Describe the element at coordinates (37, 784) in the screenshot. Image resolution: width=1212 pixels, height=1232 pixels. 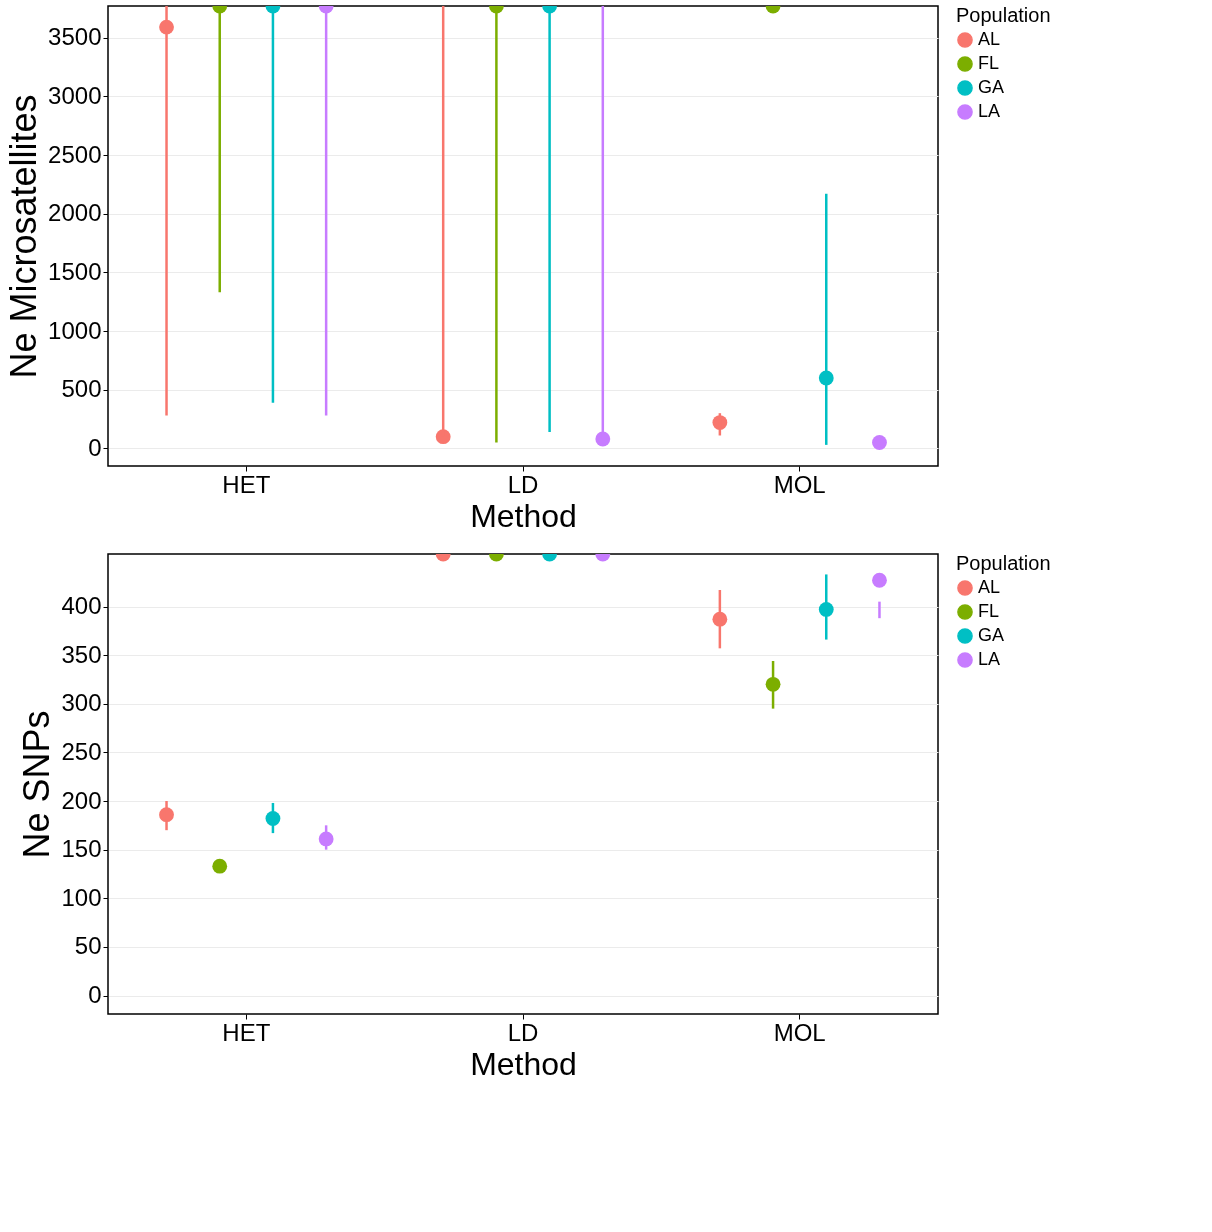
I see `y-axis-title: Ne SNPs` at that location.